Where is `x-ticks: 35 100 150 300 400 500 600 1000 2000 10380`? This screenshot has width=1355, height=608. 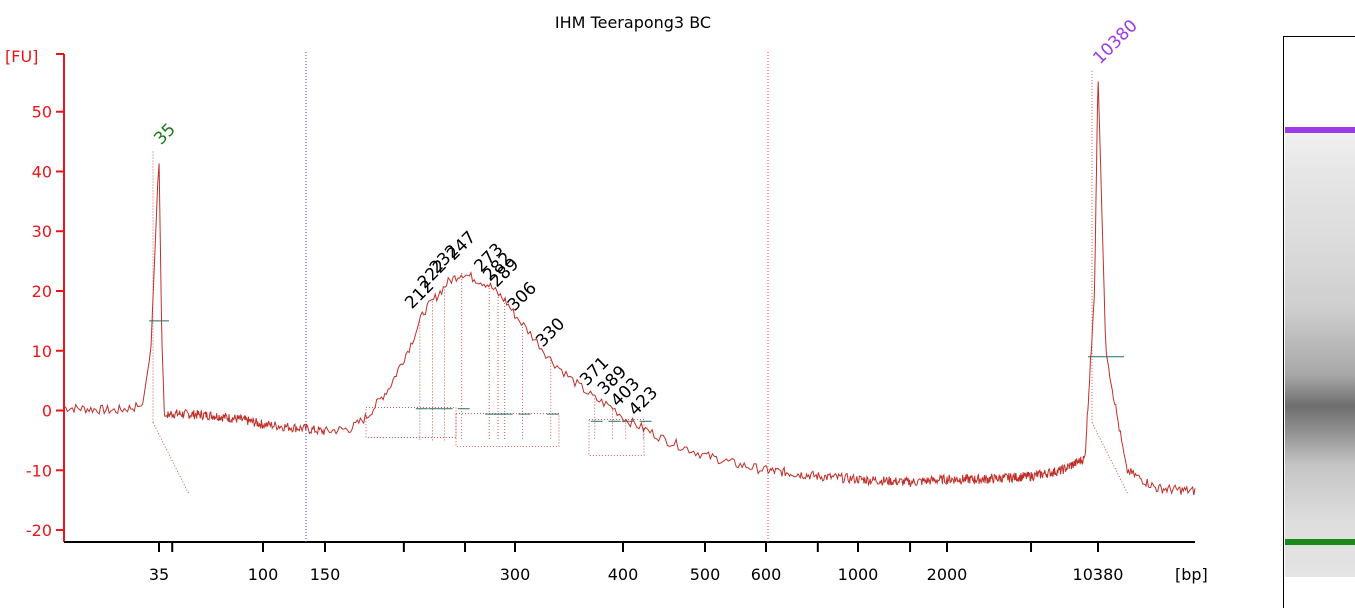
x-ticks: 35 100 150 300 400 500 600 1000 2000 10380 is located at coordinates (636, 563).